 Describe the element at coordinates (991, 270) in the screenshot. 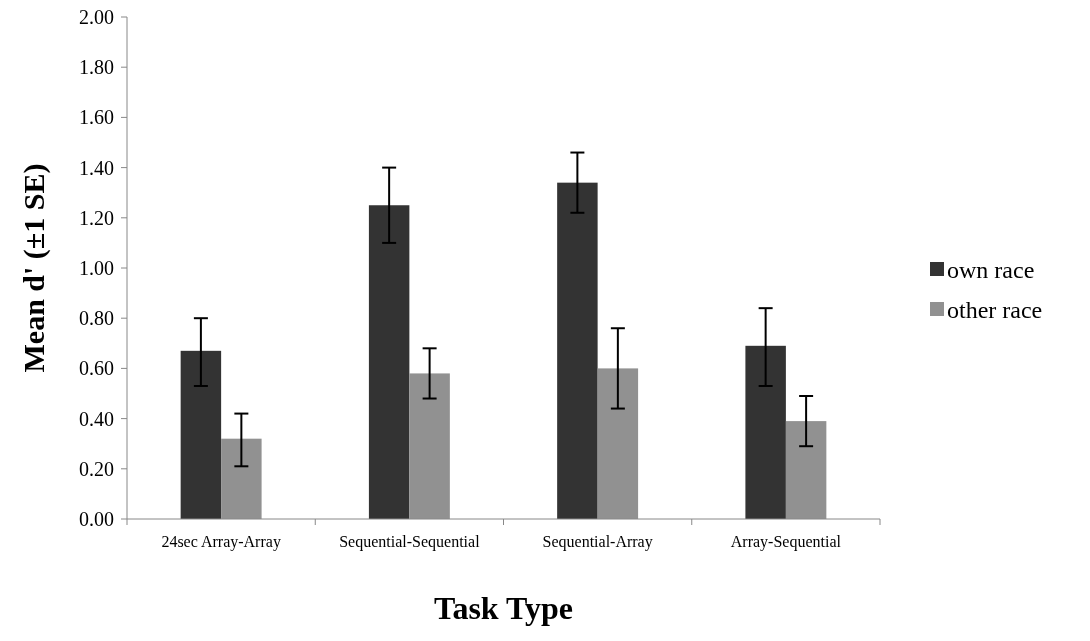

I see `legend-label: own race` at that location.